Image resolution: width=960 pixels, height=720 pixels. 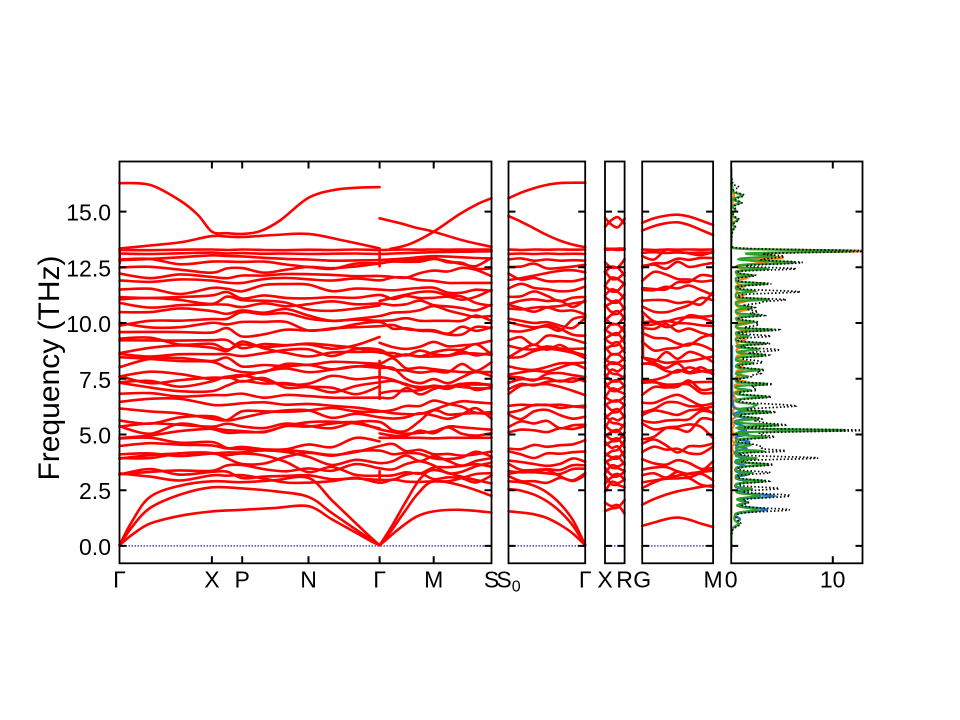 I want to click on svg-text: P, so click(x=242, y=580).